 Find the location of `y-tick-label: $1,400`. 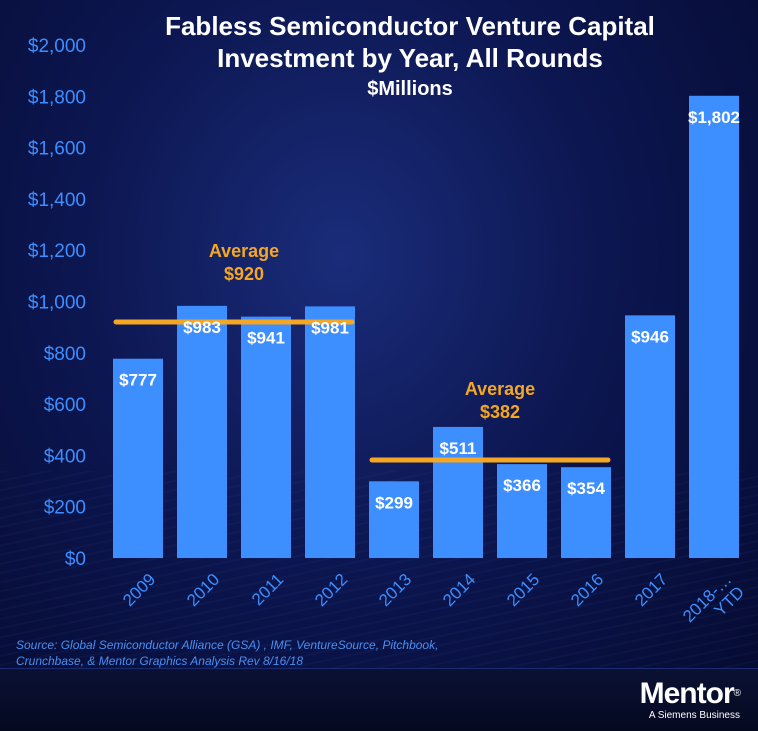

y-tick-label: $1,400 is located at coordinates (57, 200).